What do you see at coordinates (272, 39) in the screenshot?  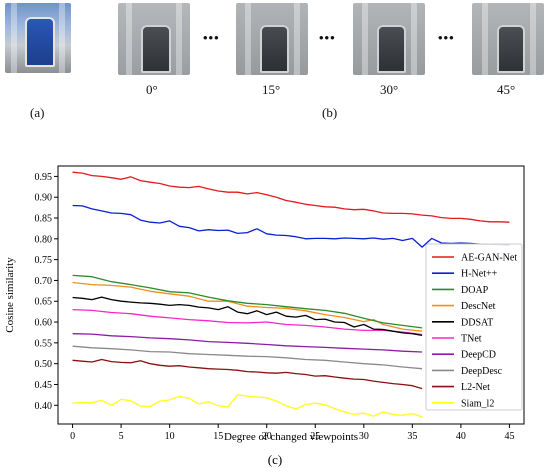 I see `view-image-15deg` at bounding box center [272, 39].